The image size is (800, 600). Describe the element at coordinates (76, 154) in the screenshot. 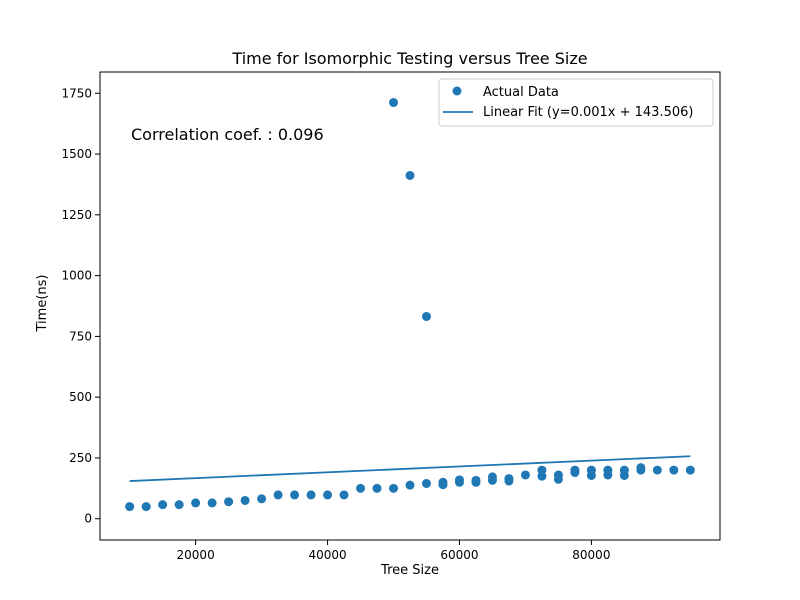

I see `y-tick-label-1500: 1500` at that location.